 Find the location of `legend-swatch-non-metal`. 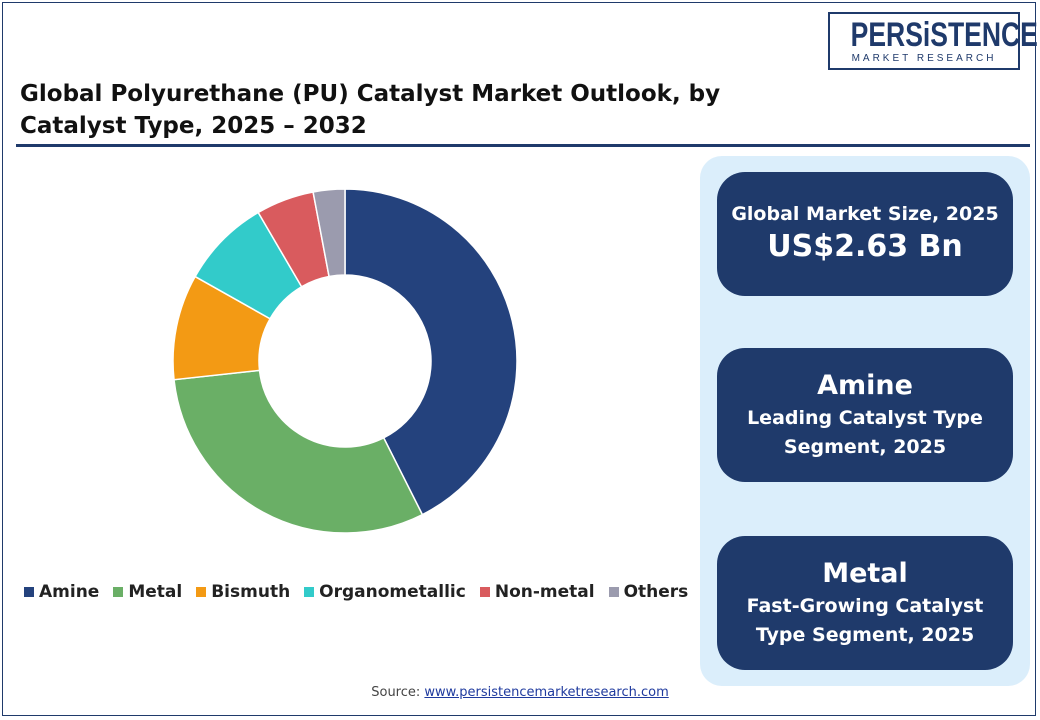

legend-swatch-non-metal is located at coordinates (484, 592).